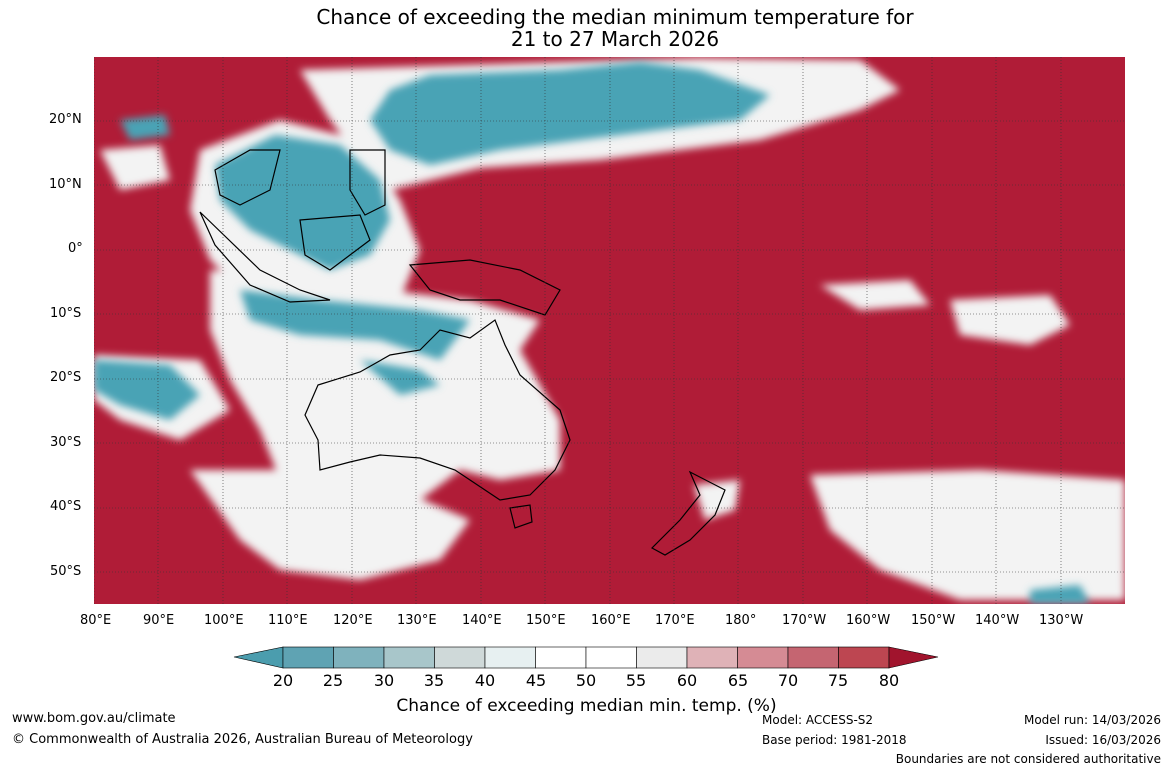 The image size is (1173, 770). I want to click on colorbar-label: 35, so click(434, 680).